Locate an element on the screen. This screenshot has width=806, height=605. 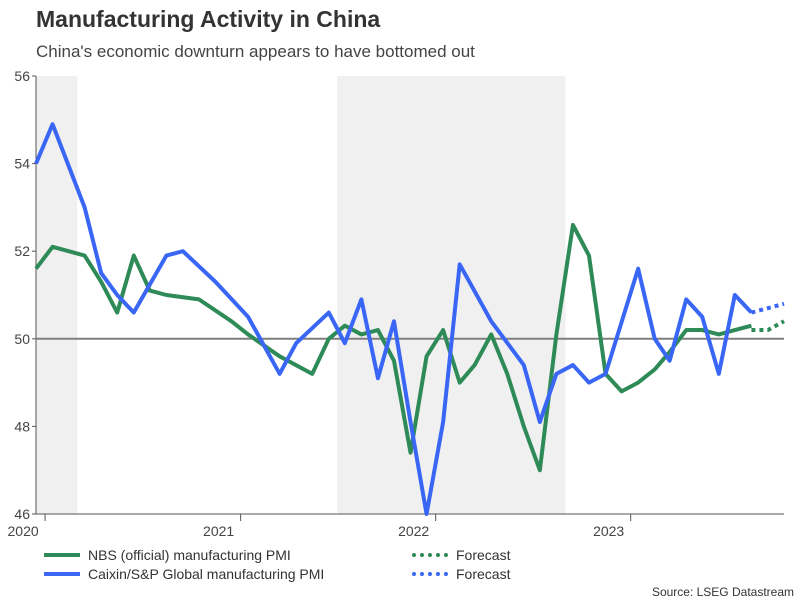
legend-forecast: Forecast Forecast is located at coordinates (461, 564).